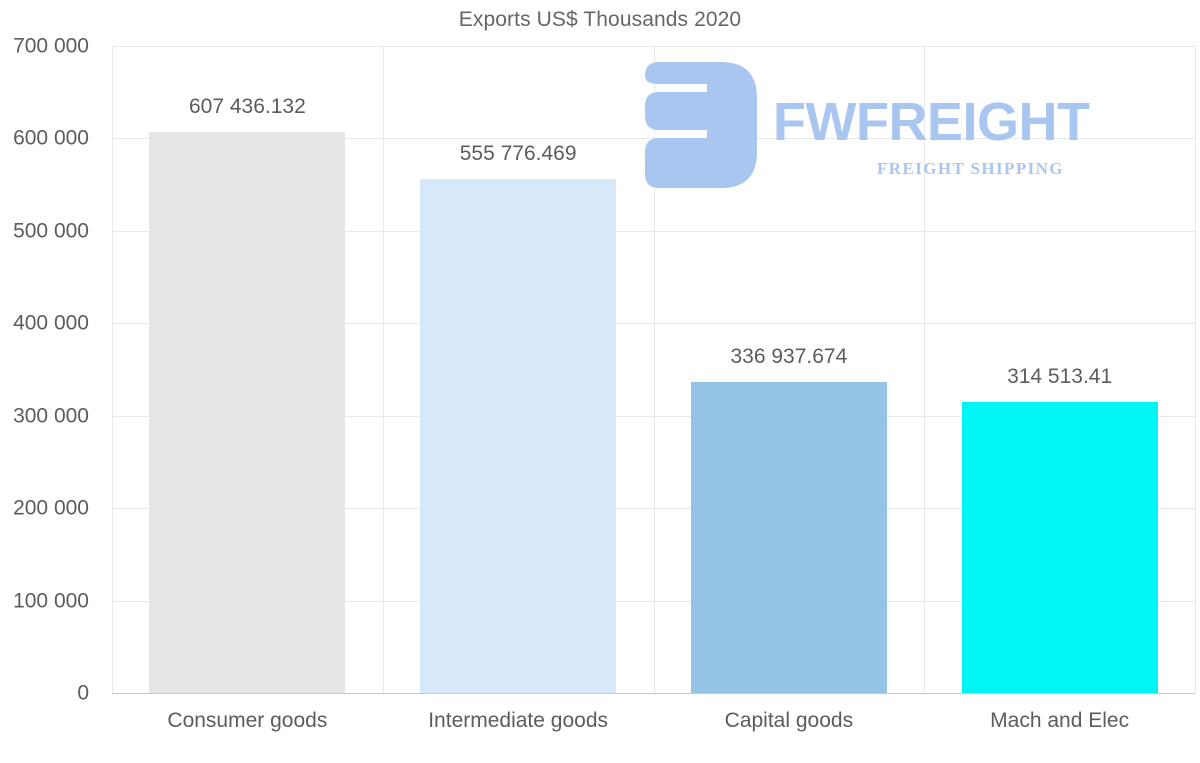 The width and height of the screenshot is (1200, 763). What do you see at coordinates (1060, 720) in the screenshot?
I see `x-axis-tick-label: Mach and Elec` at bounding box center [1060, 720].